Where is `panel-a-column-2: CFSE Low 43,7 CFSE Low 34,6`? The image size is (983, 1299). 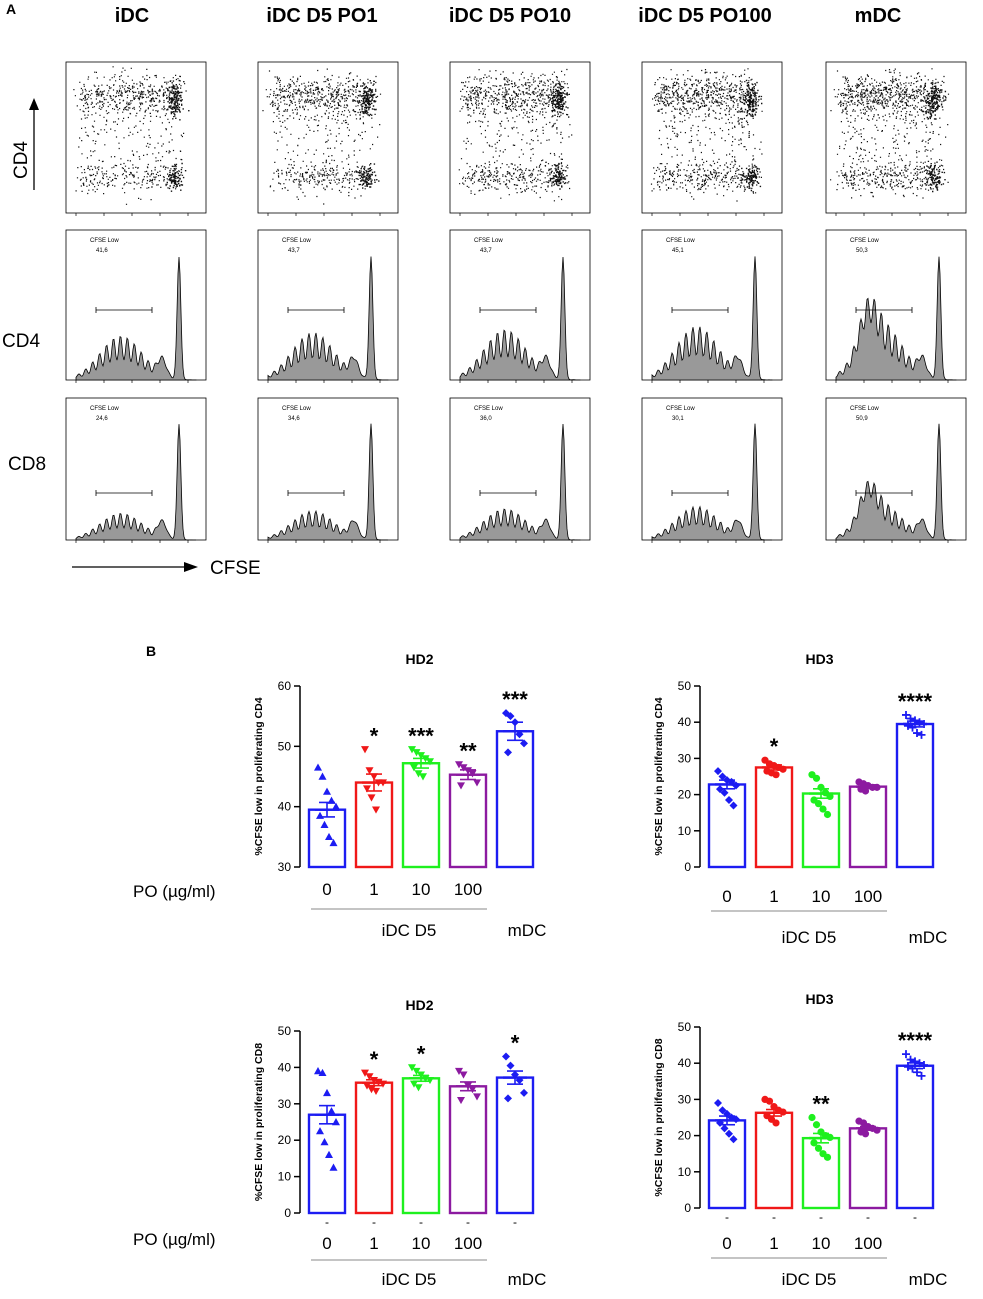 panel-a-column-2: CFSE Low 43,7 CFSE Low 34,6 is located at coordinates (328, 302).